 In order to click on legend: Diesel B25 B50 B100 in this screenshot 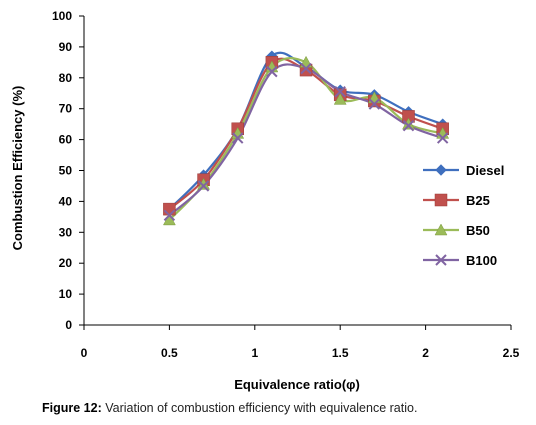, I will do `click(463, 215)`.